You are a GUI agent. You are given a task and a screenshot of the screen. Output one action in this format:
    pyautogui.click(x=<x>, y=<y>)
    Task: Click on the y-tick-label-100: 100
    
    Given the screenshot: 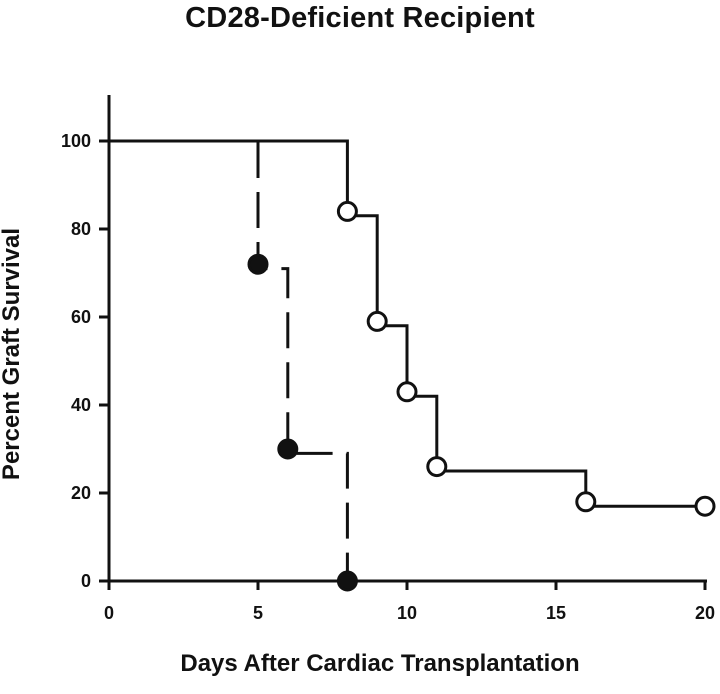 What is the action you would take?
    pyautogui.click(x=76, y=141)
    